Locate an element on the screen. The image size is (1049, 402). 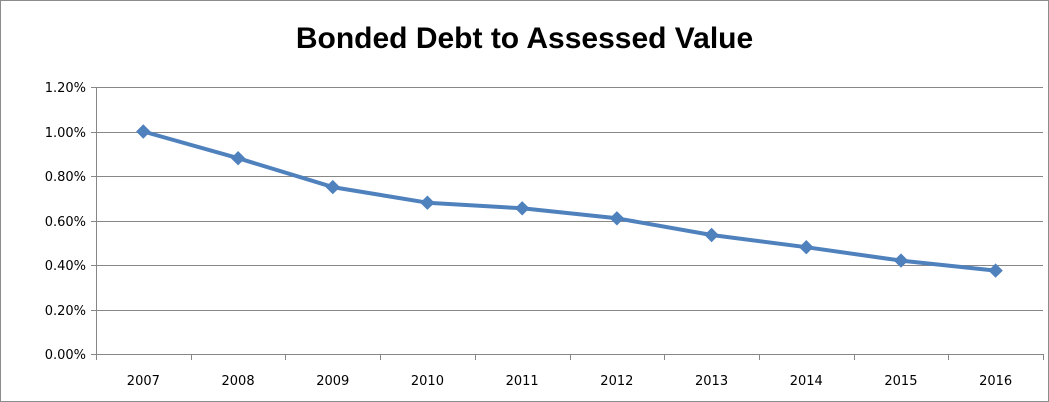
x-tick-label: 2010 is located at coordinates (427, 381).